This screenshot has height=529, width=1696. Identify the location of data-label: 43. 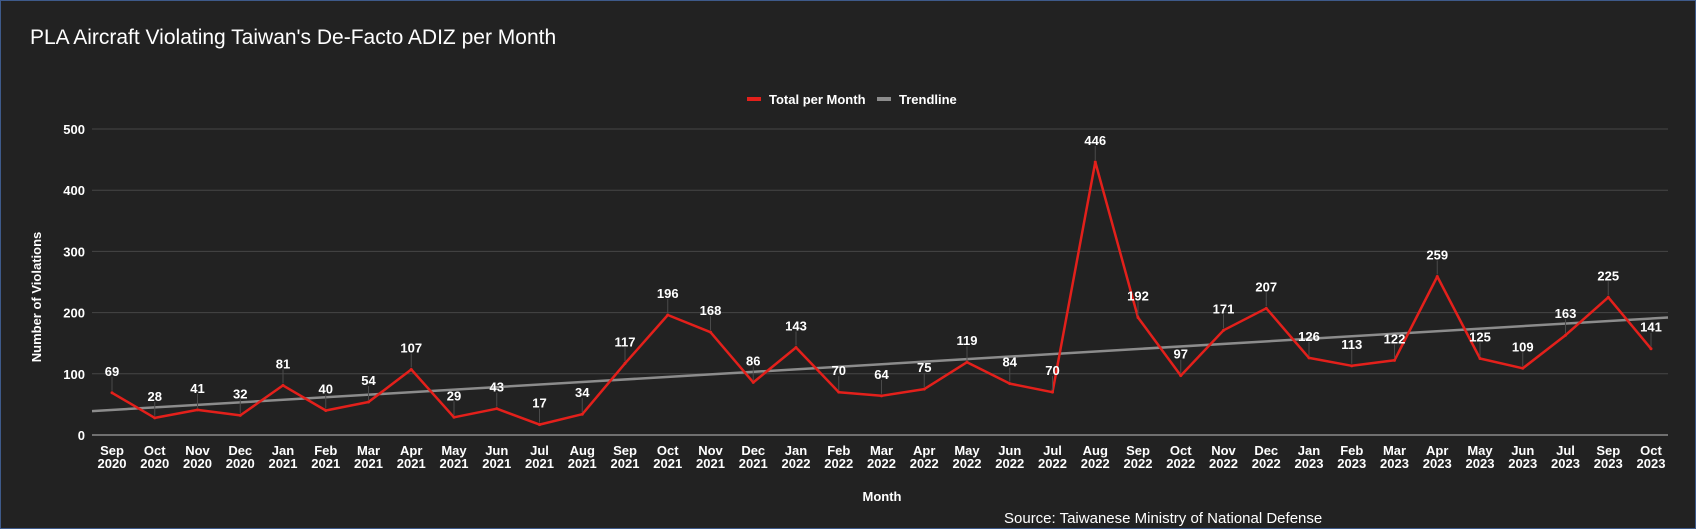
(497, 387).